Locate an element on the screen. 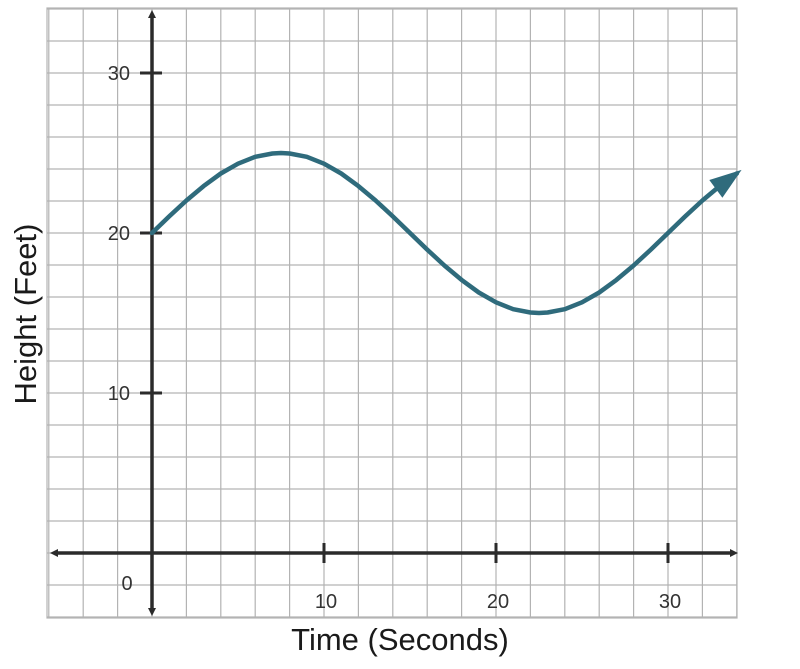 The height and width of the screenshot is (669, 800). y-axis-title: Height (Feet) is located at coordinates (25, 314).